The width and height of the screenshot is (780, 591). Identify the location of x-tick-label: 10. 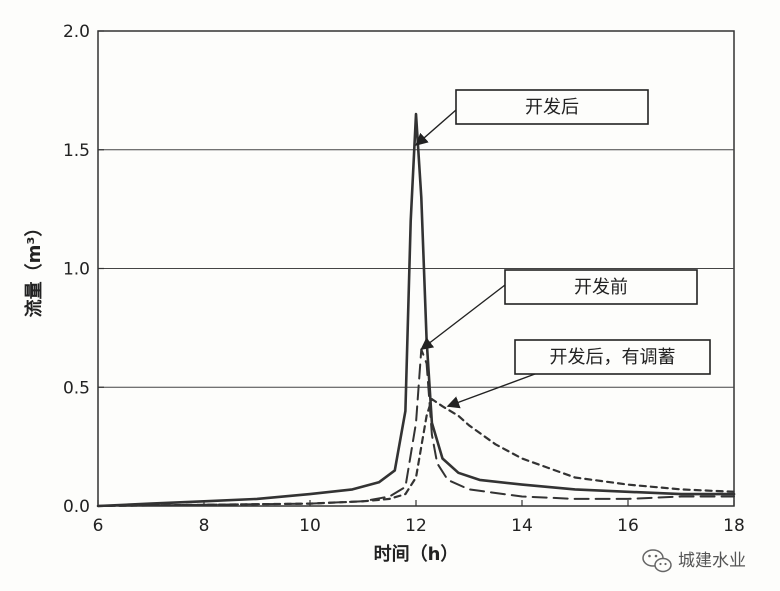
(310, 526).